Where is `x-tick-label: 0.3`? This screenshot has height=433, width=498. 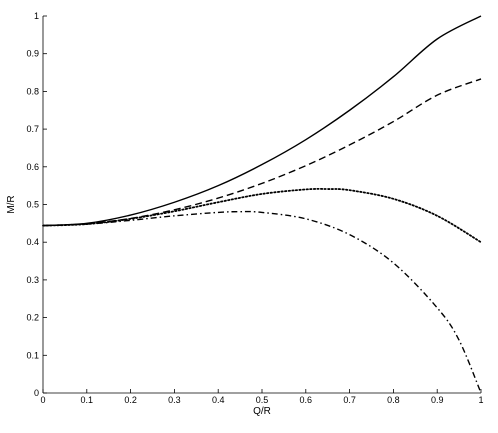
x-tick-label: 0.3 is located at coordinates (174, 400).